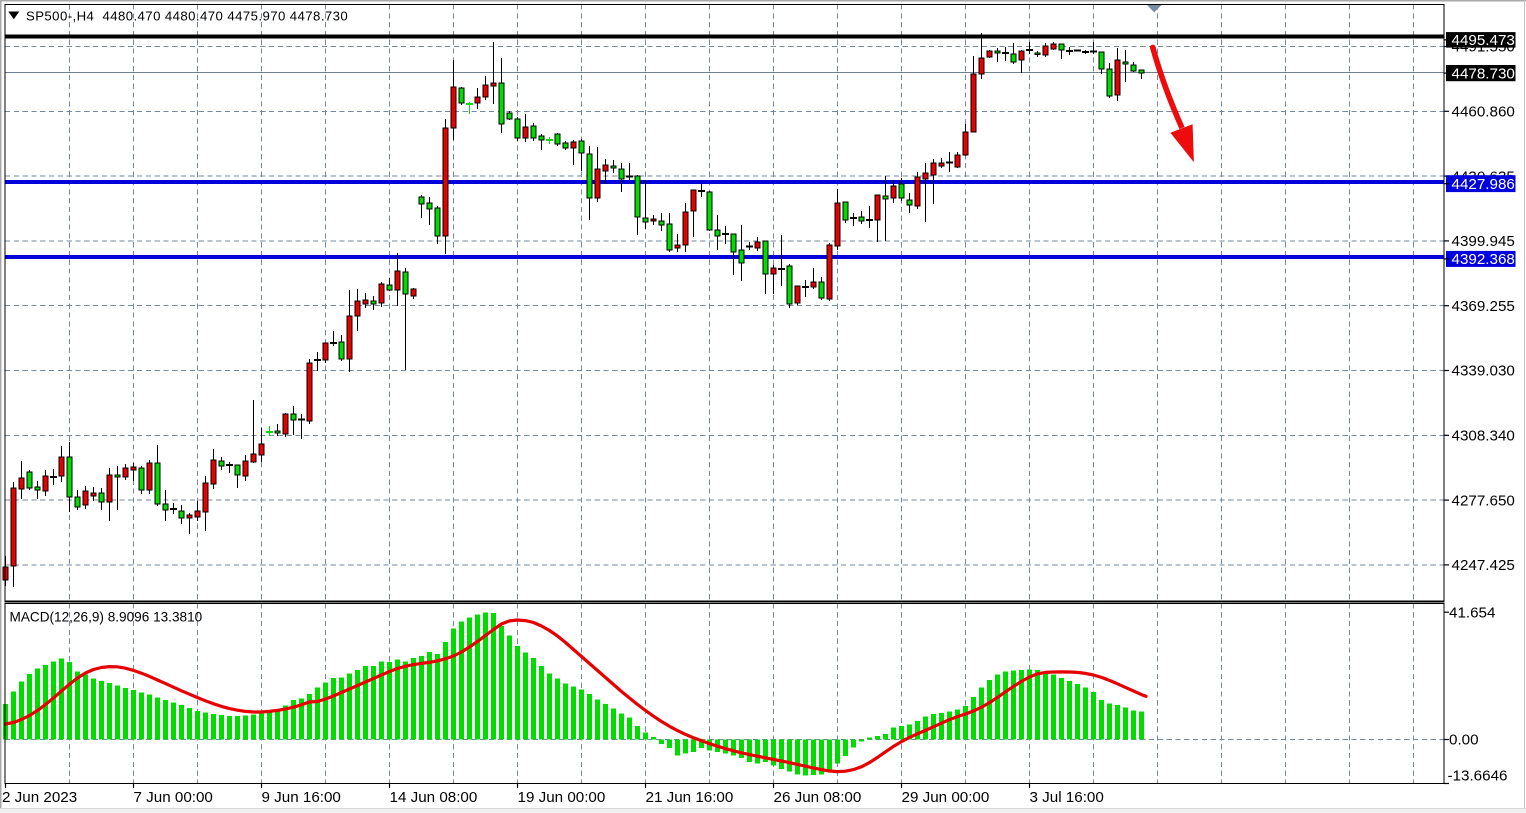 This screenshot has height=813, width=1526. I want to click on svg-text: 0.00, so click(1464, 740).